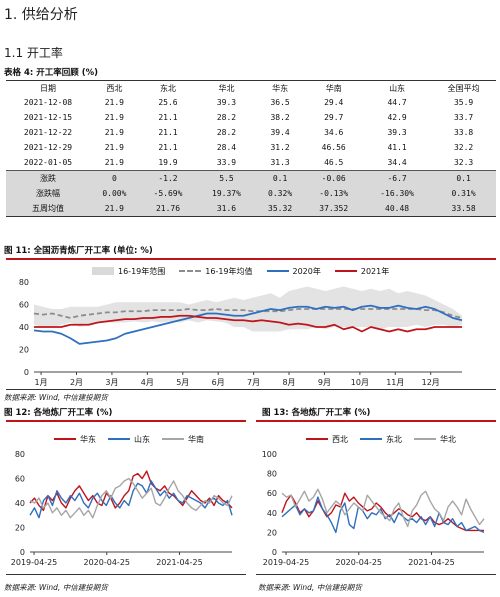  What do you see at coordinates (324, 382) in the screenshot?
I see `x-tick-label: 9月` at bounding box center [324, 382].